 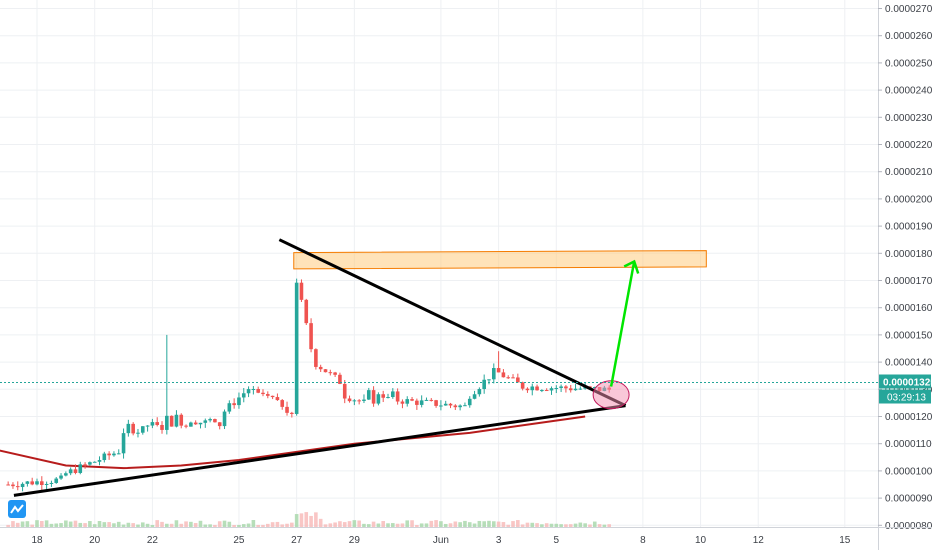 I want to click on target-arrow, so click(x=624, y=323).